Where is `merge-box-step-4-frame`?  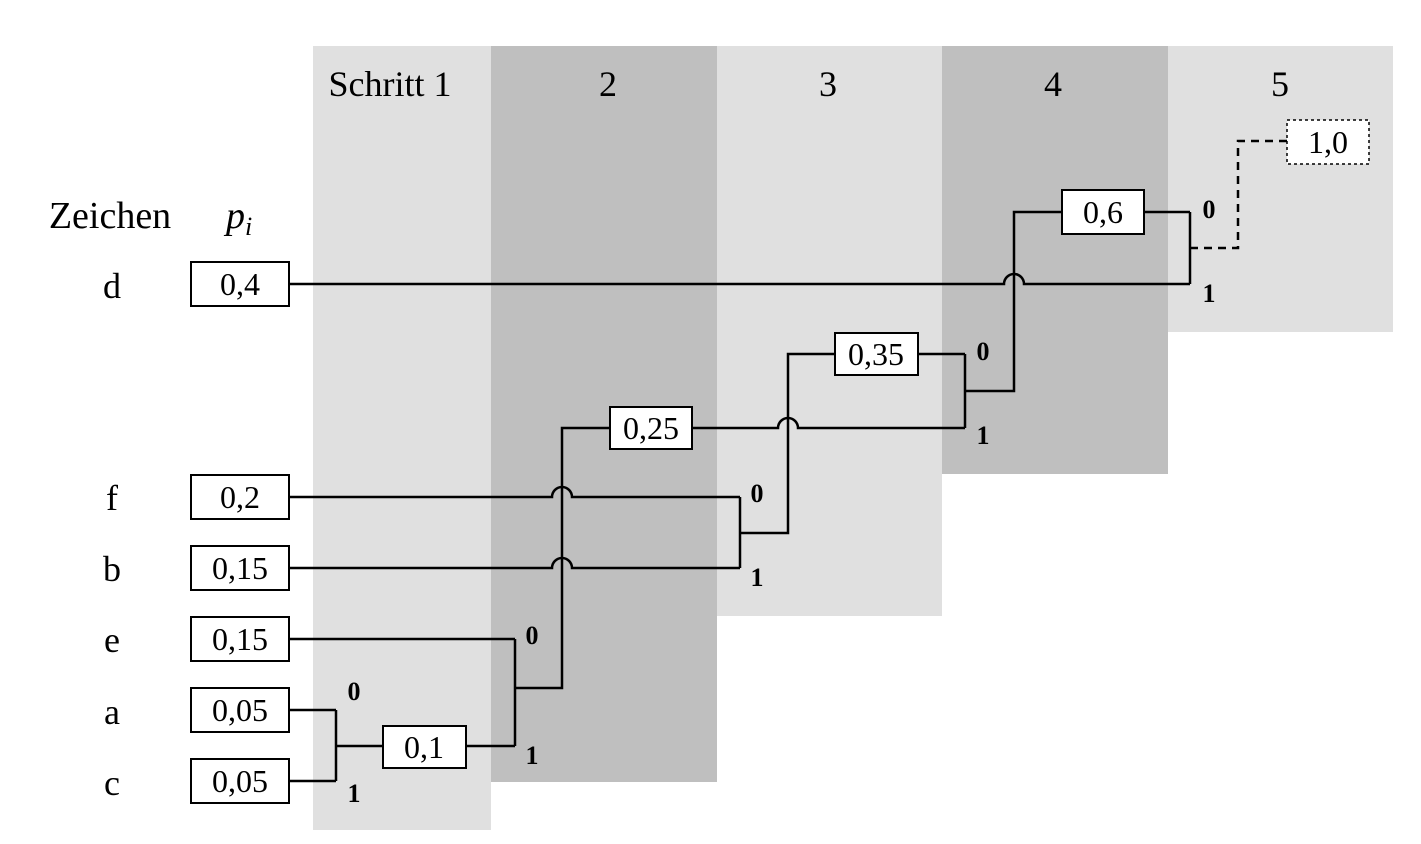 merge-box-step-4-frame is located at coordinates (1103, 212).